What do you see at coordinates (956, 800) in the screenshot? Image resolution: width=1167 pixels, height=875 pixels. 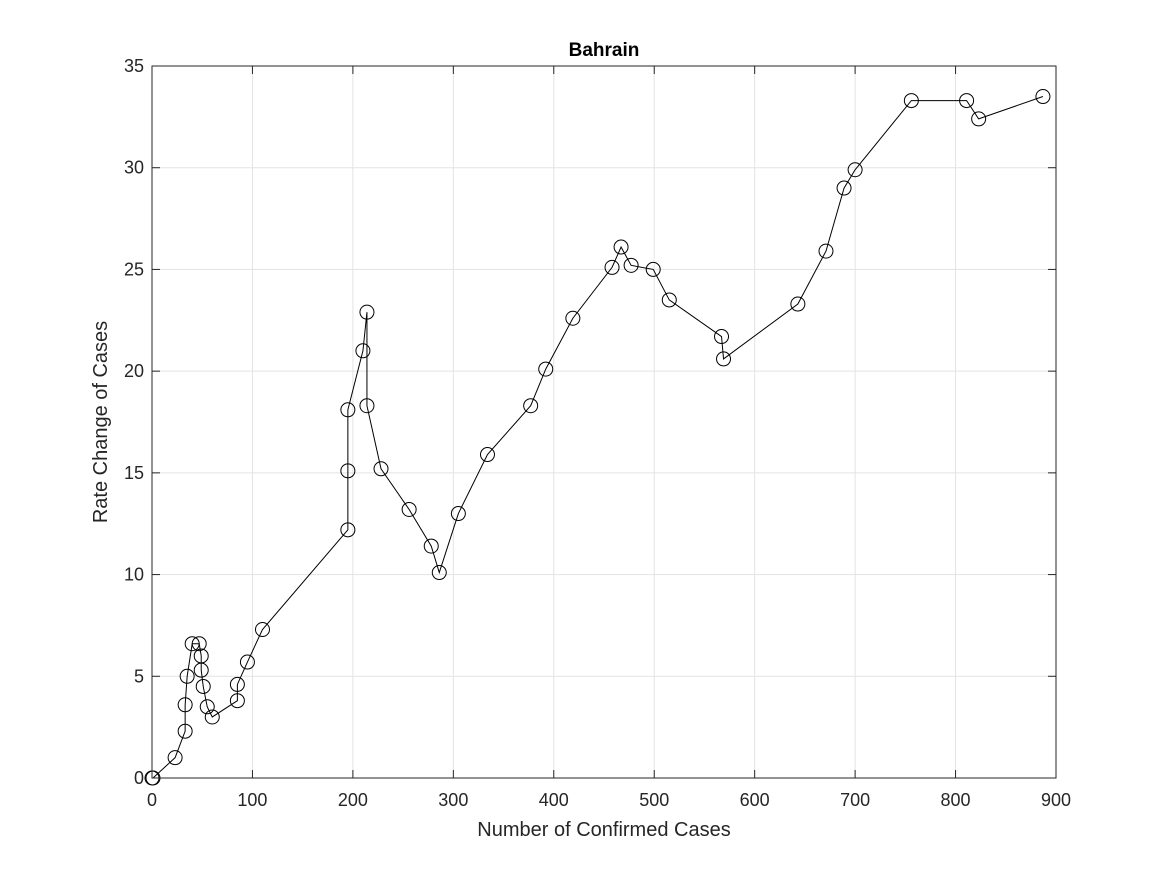 I see `x-tick-label: 800` at bounding box center [956, 800].